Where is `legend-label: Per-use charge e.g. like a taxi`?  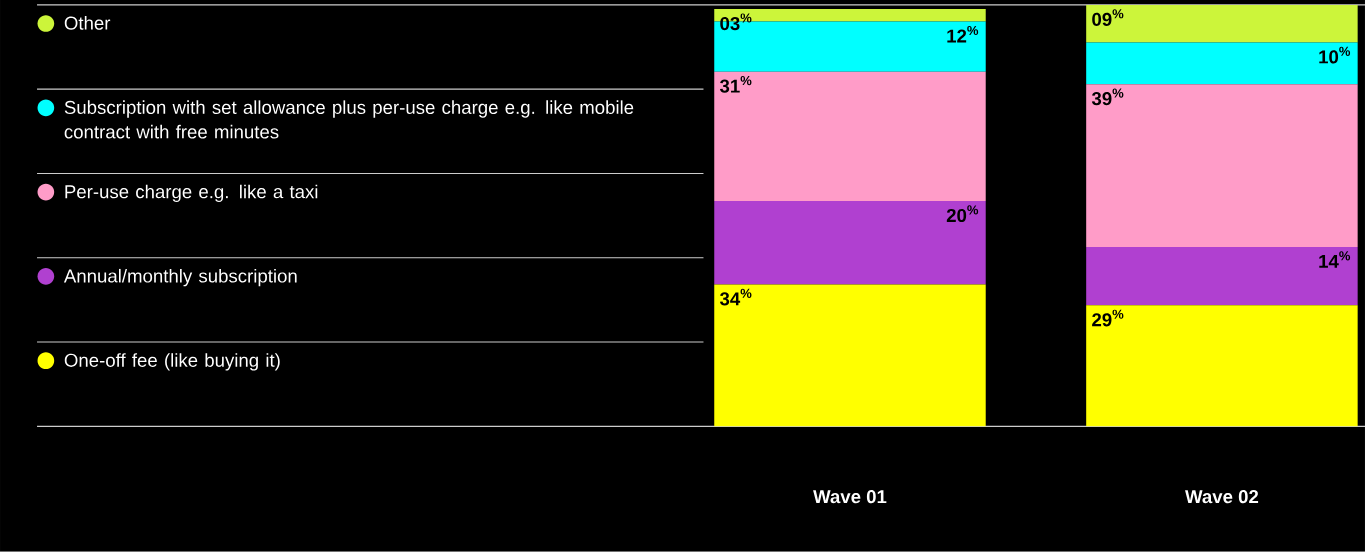
legend-label: Per-use charge e.g. like a taxi is located at coordinates (191, 193).